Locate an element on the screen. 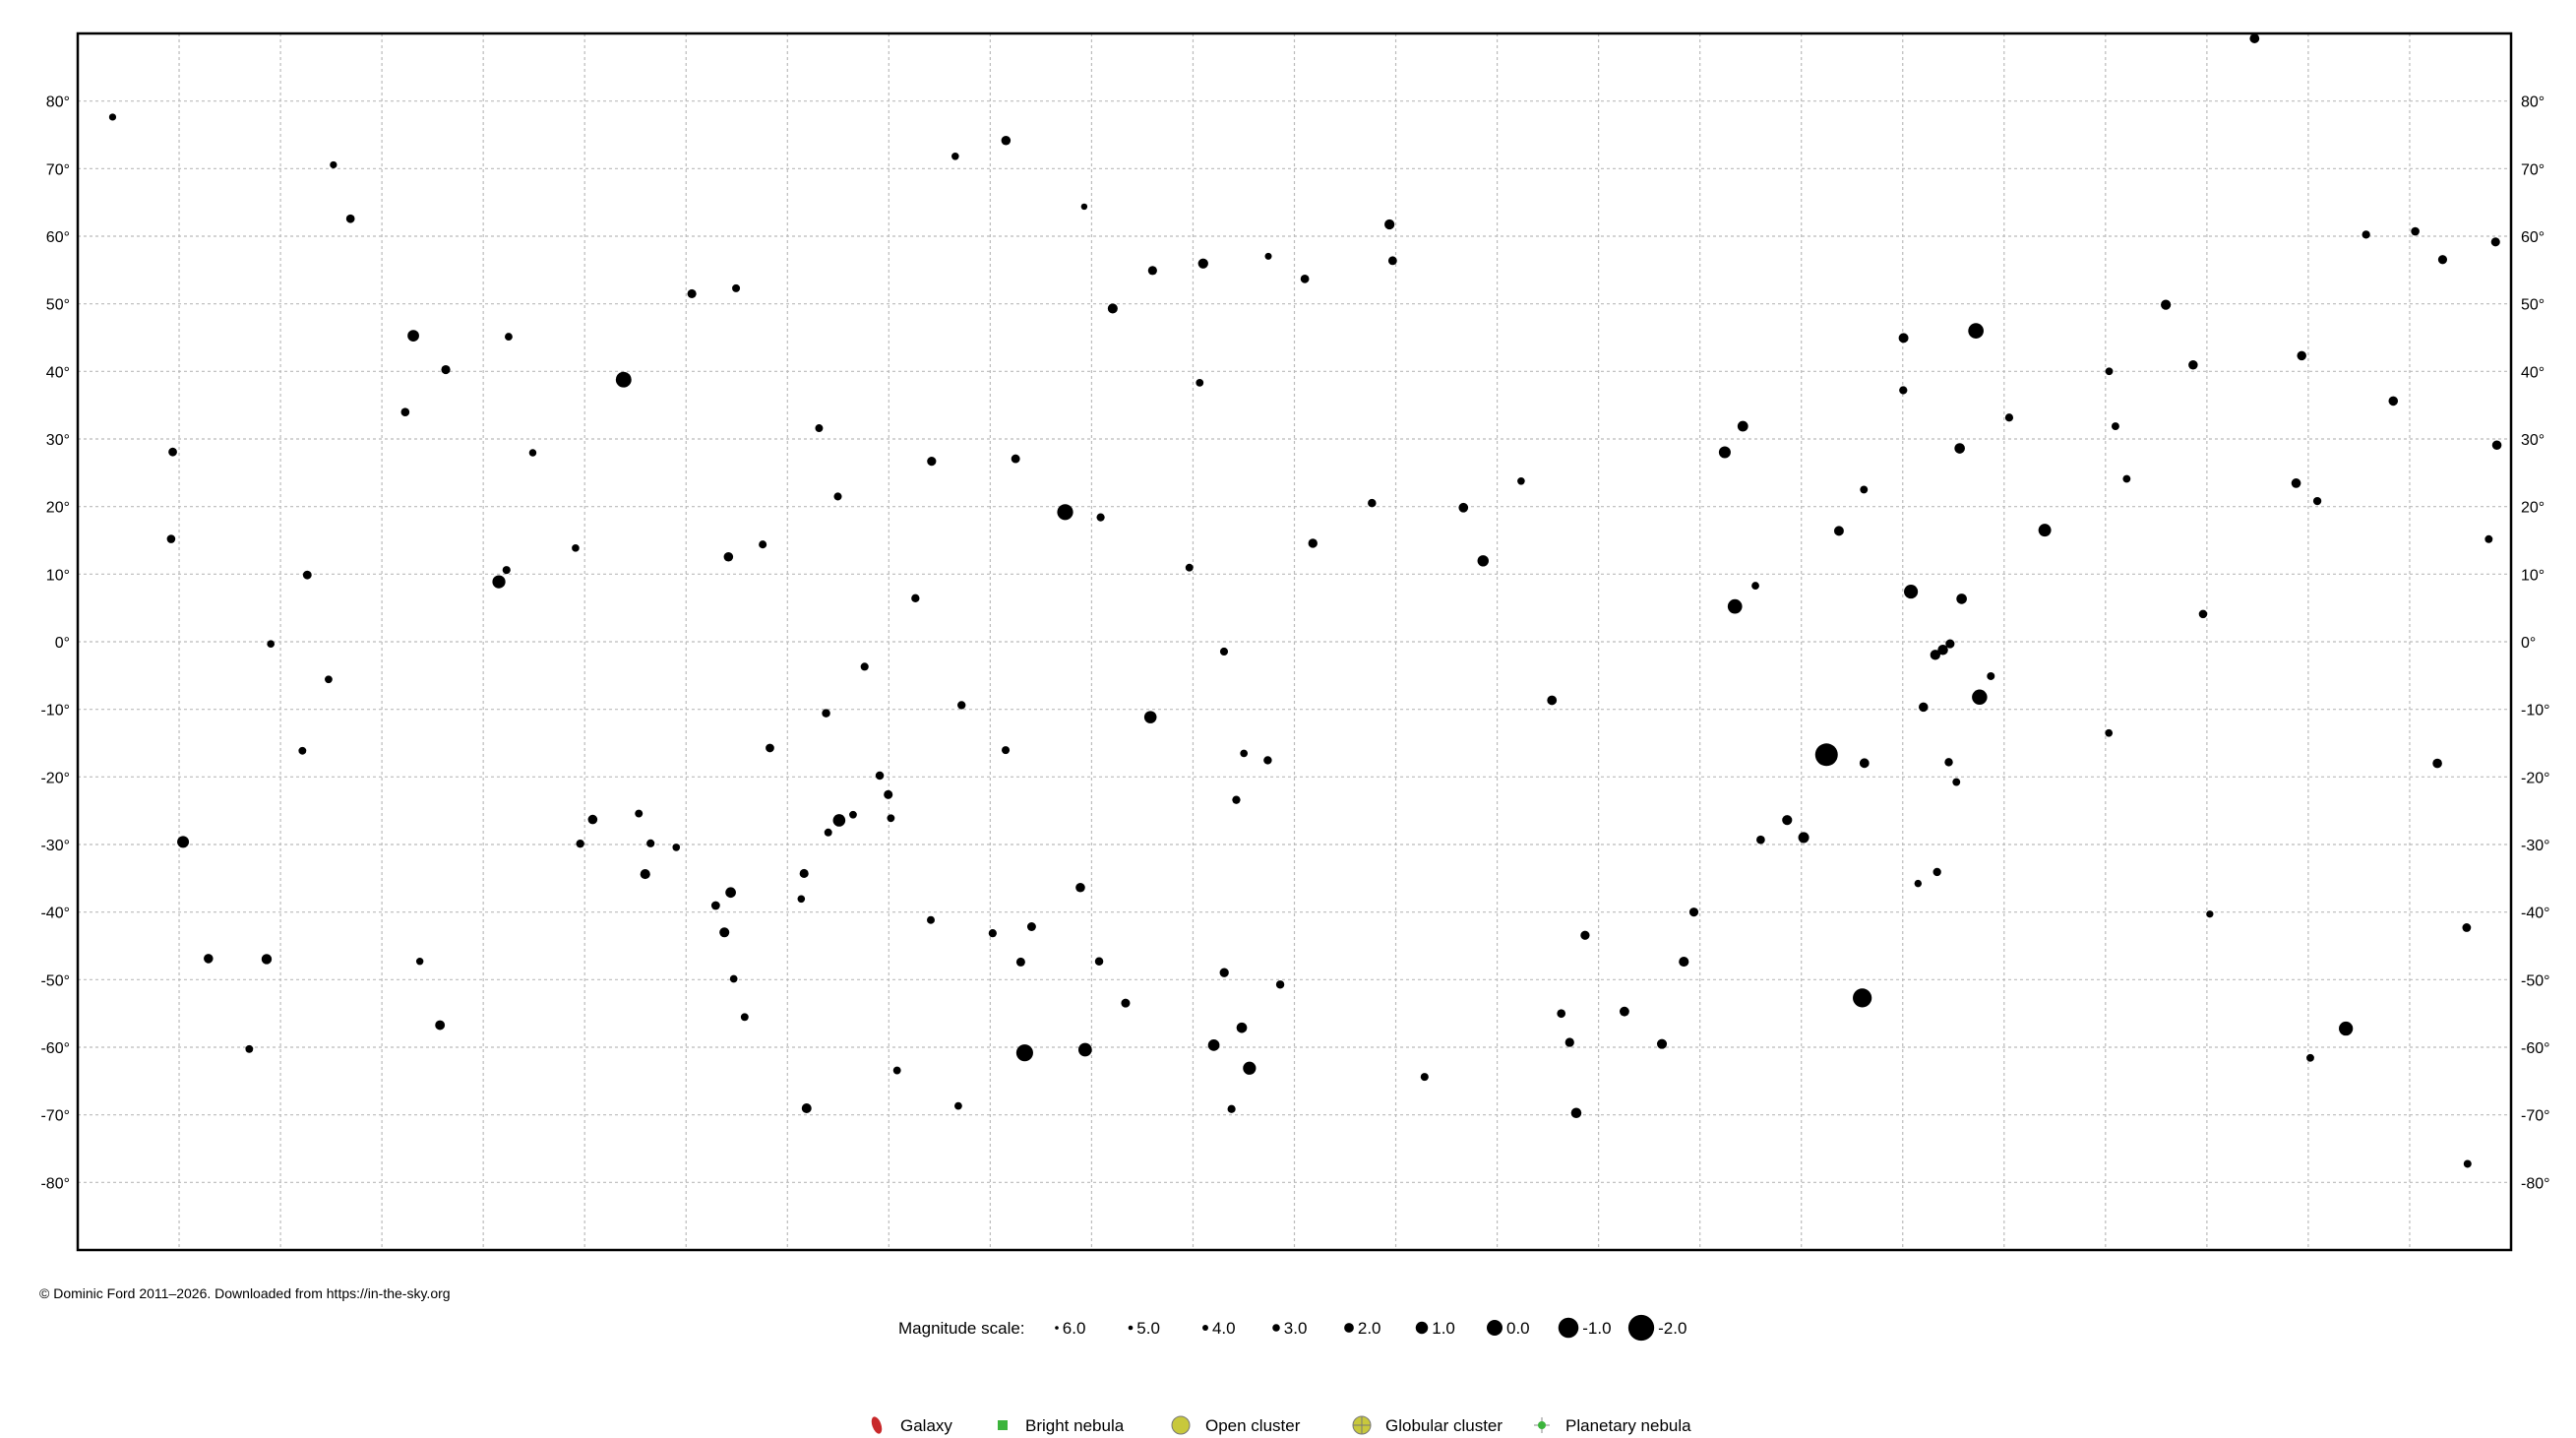 The image size is (2576, 1438). dec-tick-label-left: -30° is located at coordinates (55, 846).